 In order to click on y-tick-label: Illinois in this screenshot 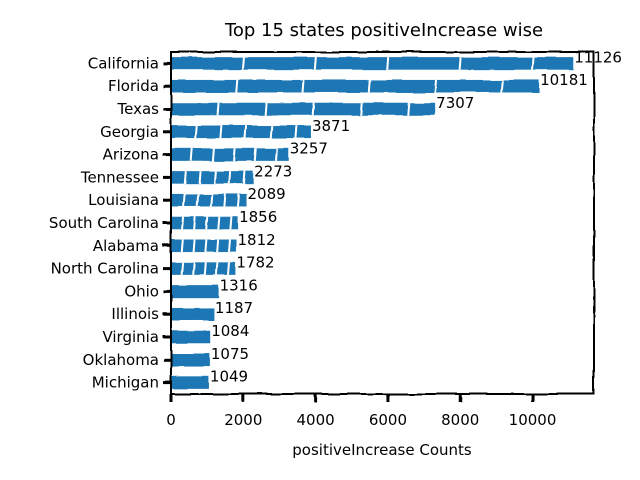, I will do `click(135, 314)`.